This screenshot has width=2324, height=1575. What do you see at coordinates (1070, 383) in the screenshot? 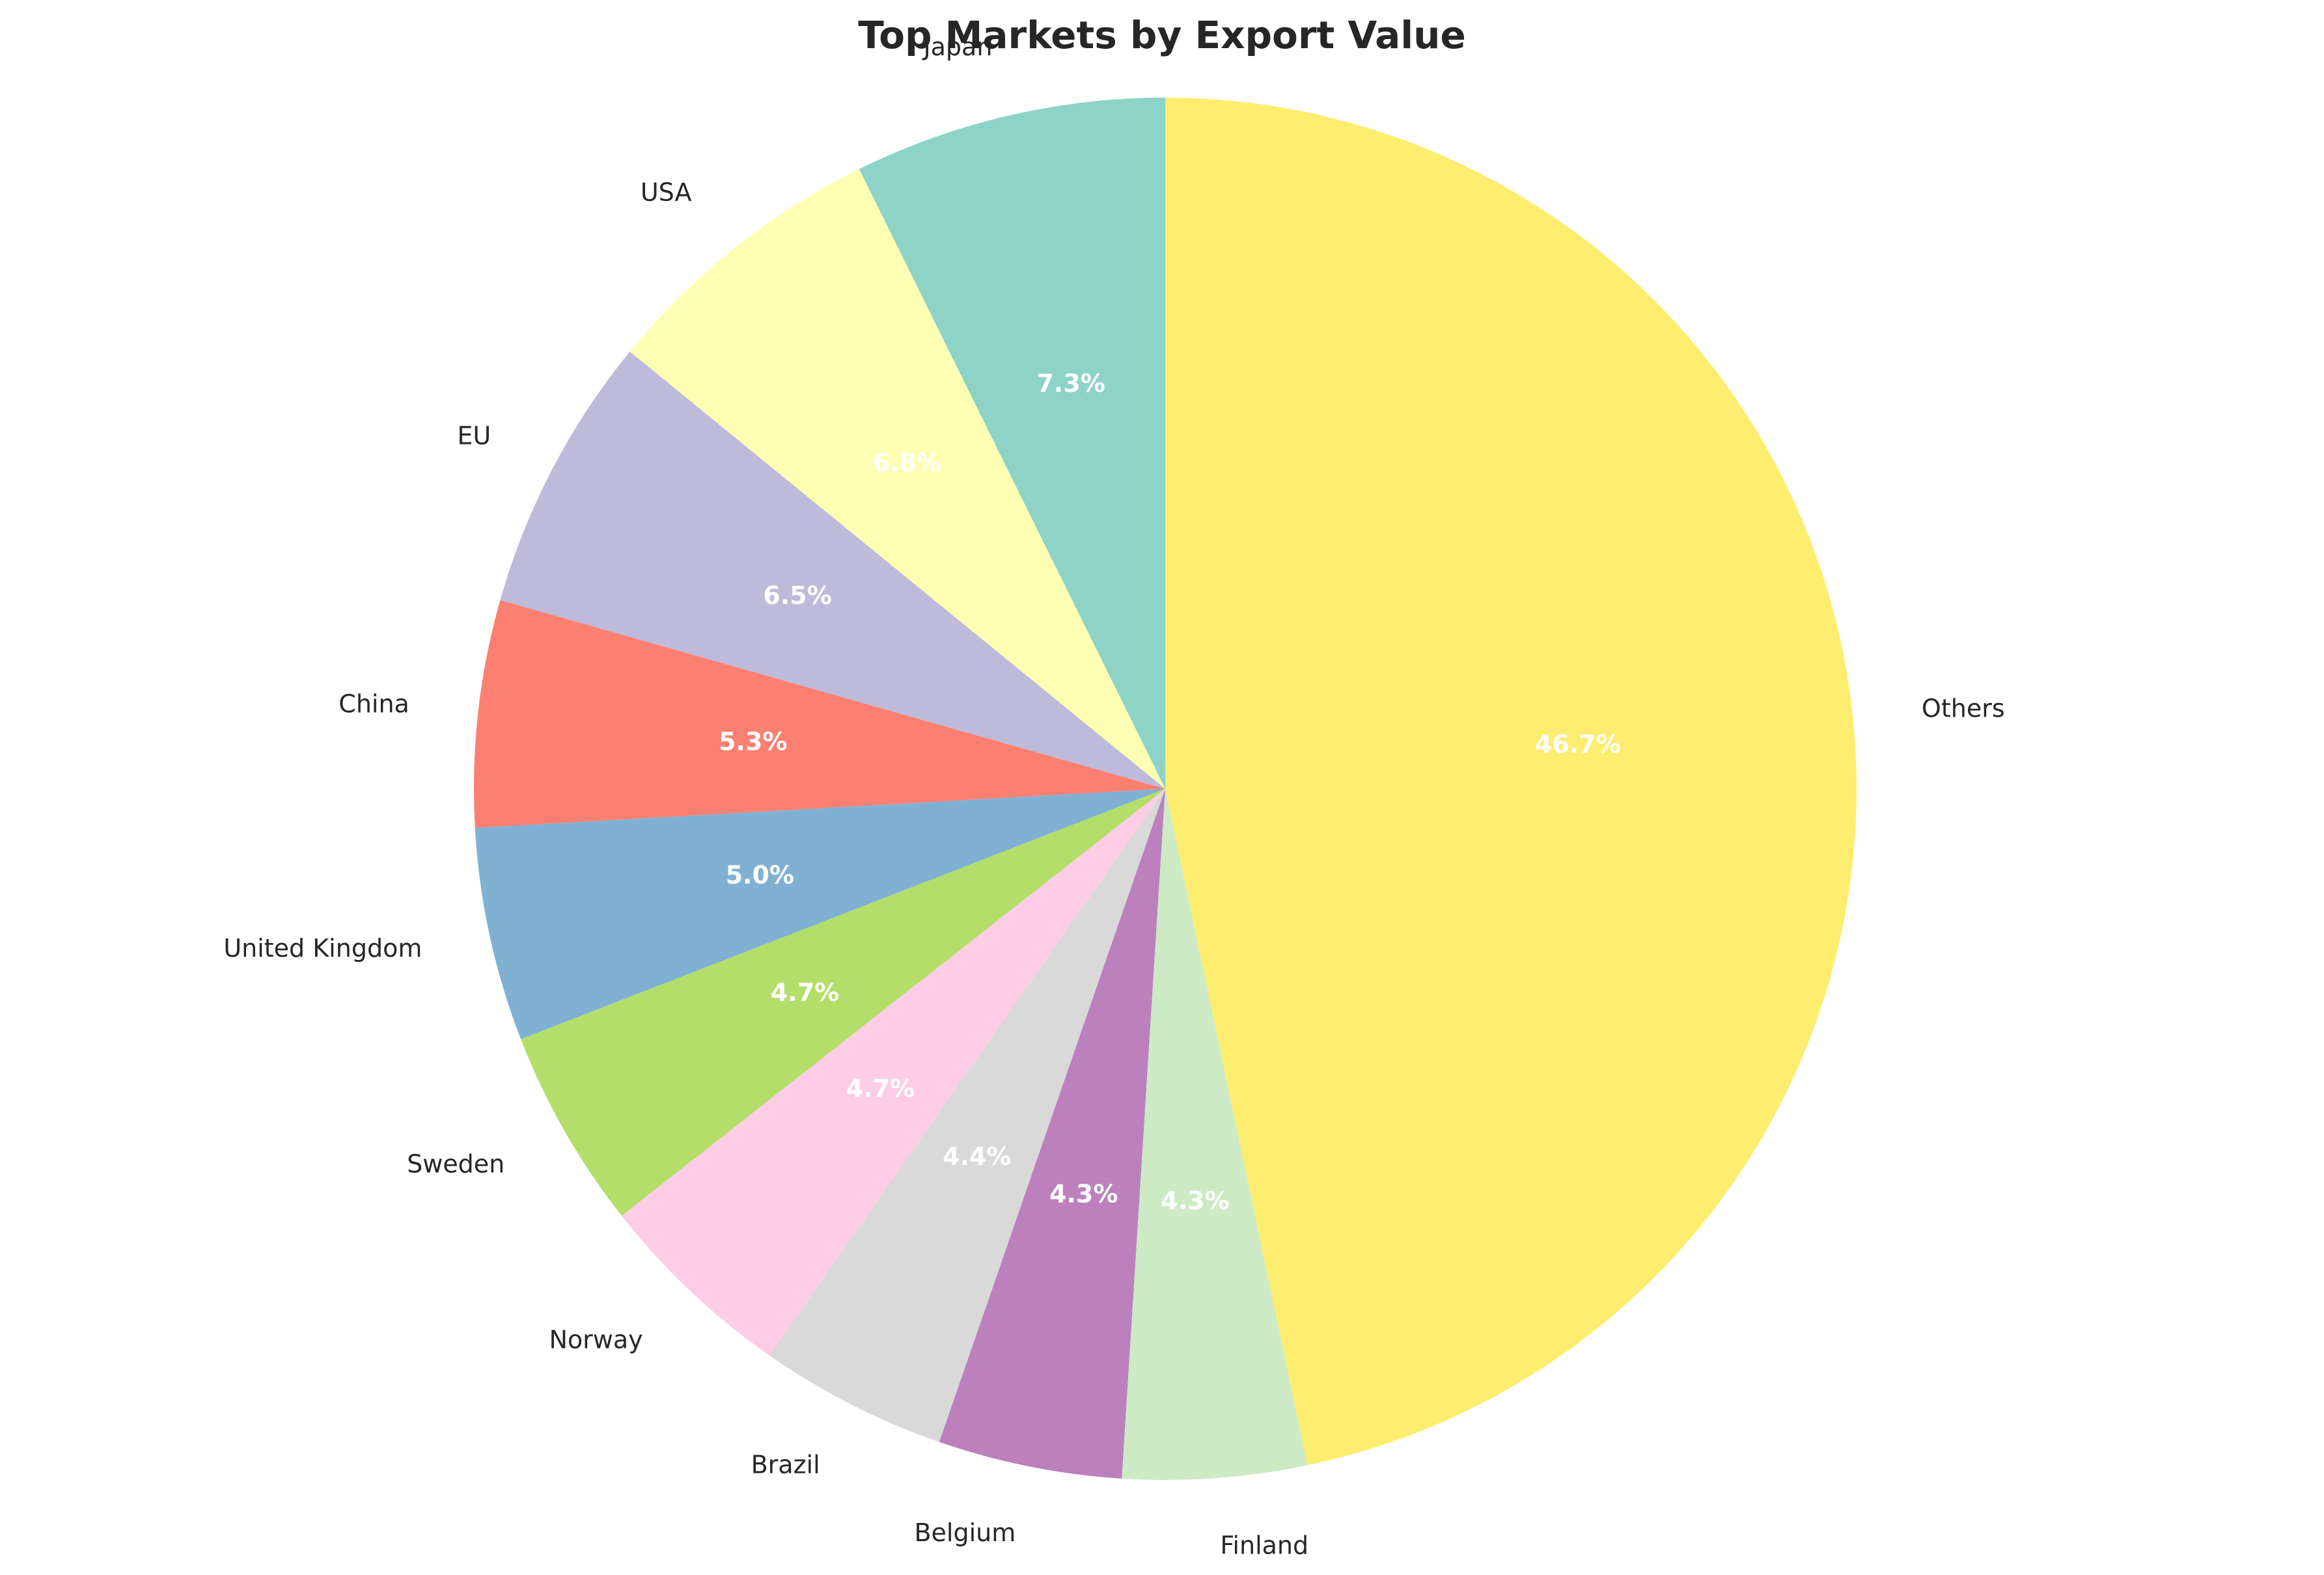
I see `pct-label-japan: 7.3%` at bounding box center [1070, 383].